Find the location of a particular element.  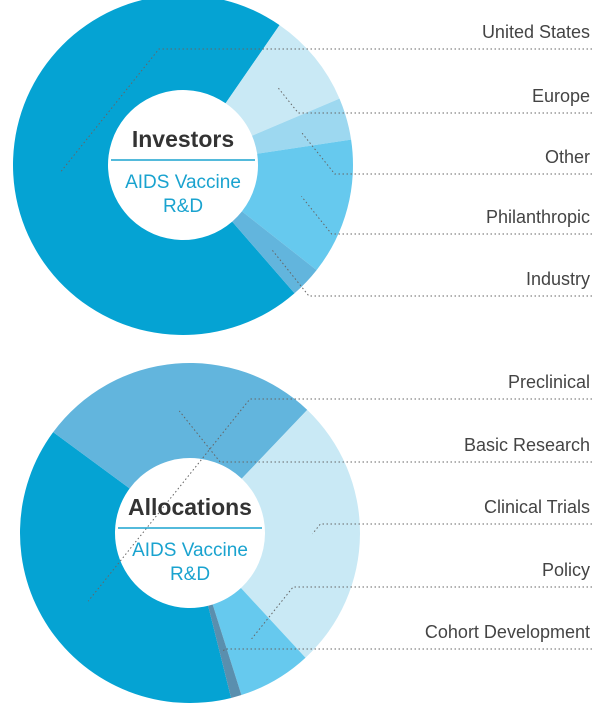

center-title: Allocations is located at coordinates (190, 507).